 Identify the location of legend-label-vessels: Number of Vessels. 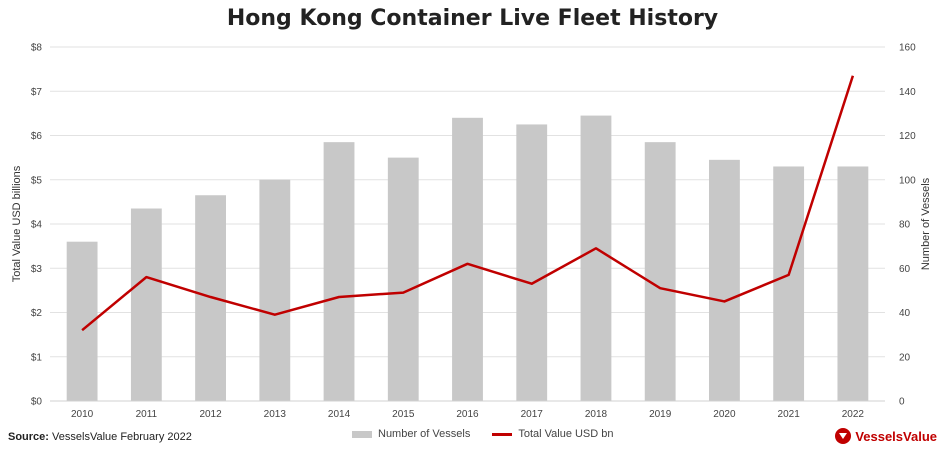
(424, 434).